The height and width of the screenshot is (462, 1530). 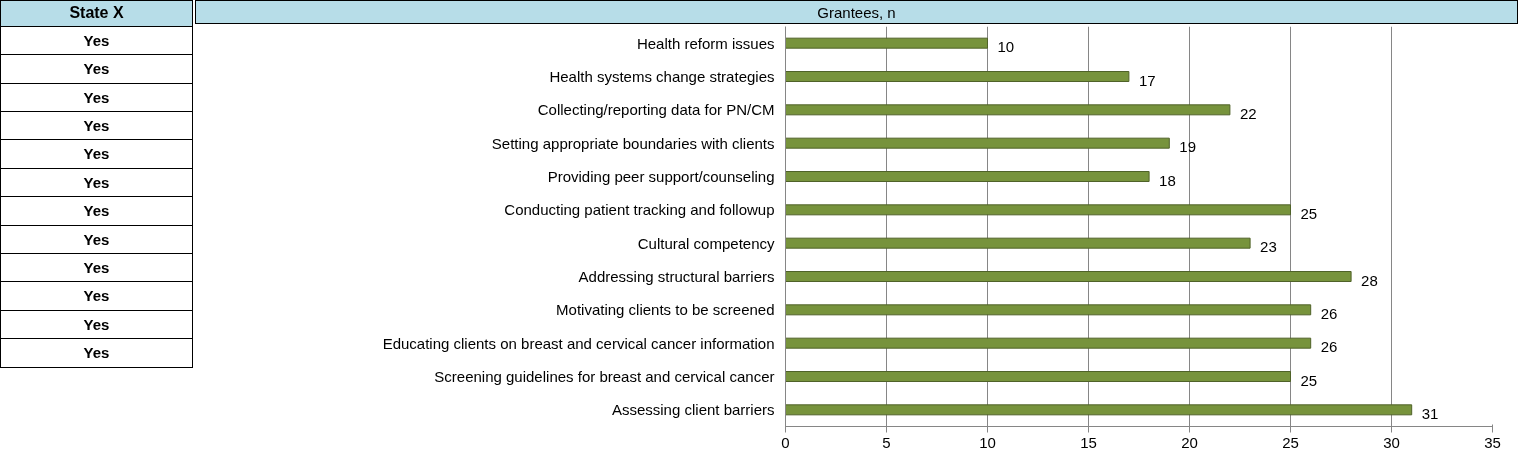 What do you see at coordinates (662, 76) in the screenshot?
I see `y-tick-label: Health systems change strategies` at bounding box center [662, 76].